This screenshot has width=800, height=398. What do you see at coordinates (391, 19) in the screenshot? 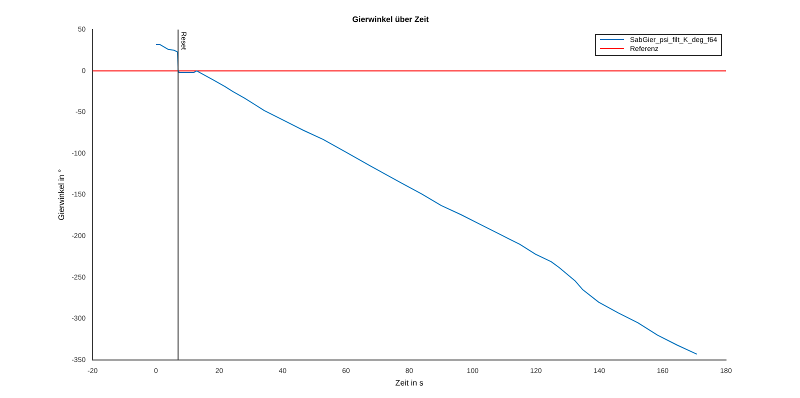
I see `chart-title: Gierwinkel über Zeit` at bounding box center [391, 19].